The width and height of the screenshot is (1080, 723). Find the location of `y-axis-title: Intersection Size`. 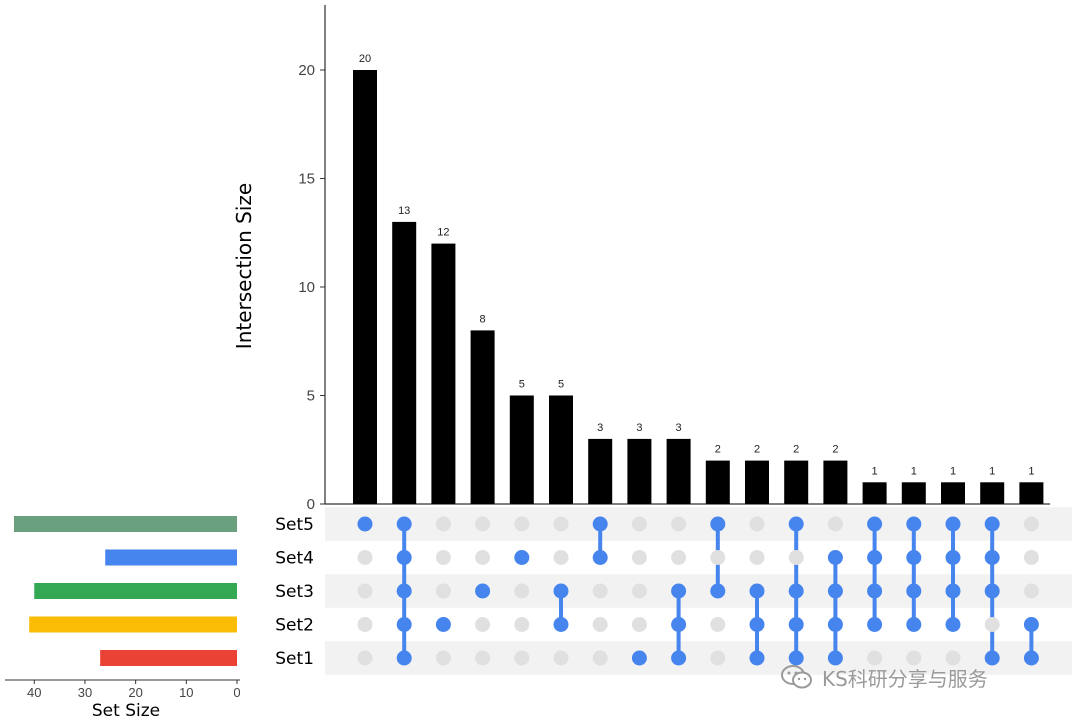

y-axis-title: Intersection Size is located at coordinates (244, 266).